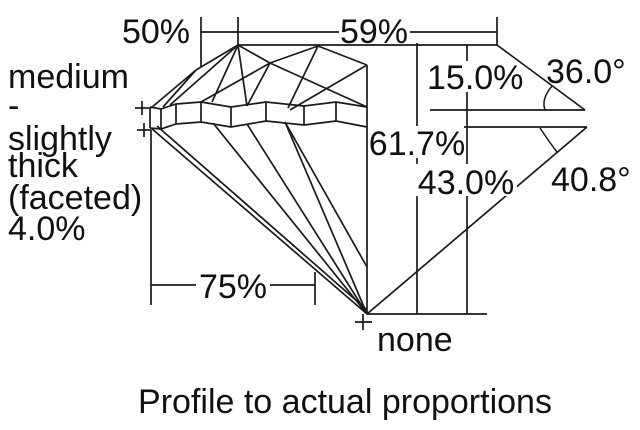  Describe the element at coordinates (345, 402) in the screenshot. I see `diagram-caption: Profile to actual proportions` at that location.